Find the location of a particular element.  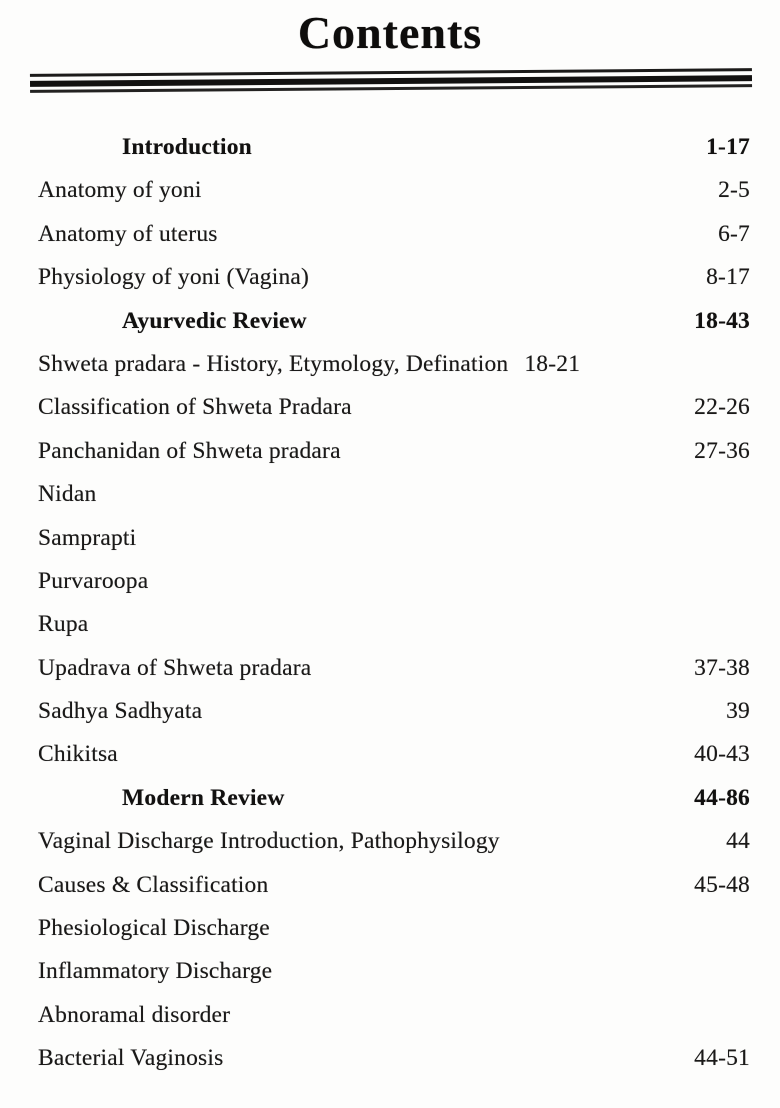

toc-entry-row: Phesiological Discharge is located at coordinates (394, 936).